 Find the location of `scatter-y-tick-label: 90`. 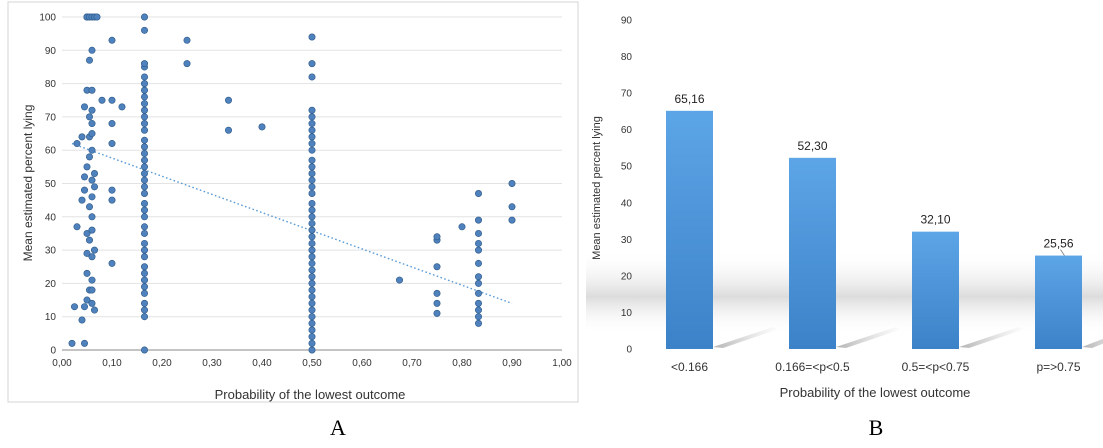

scatter-y-tick-label: 90 is located at coordinates (51, 51).